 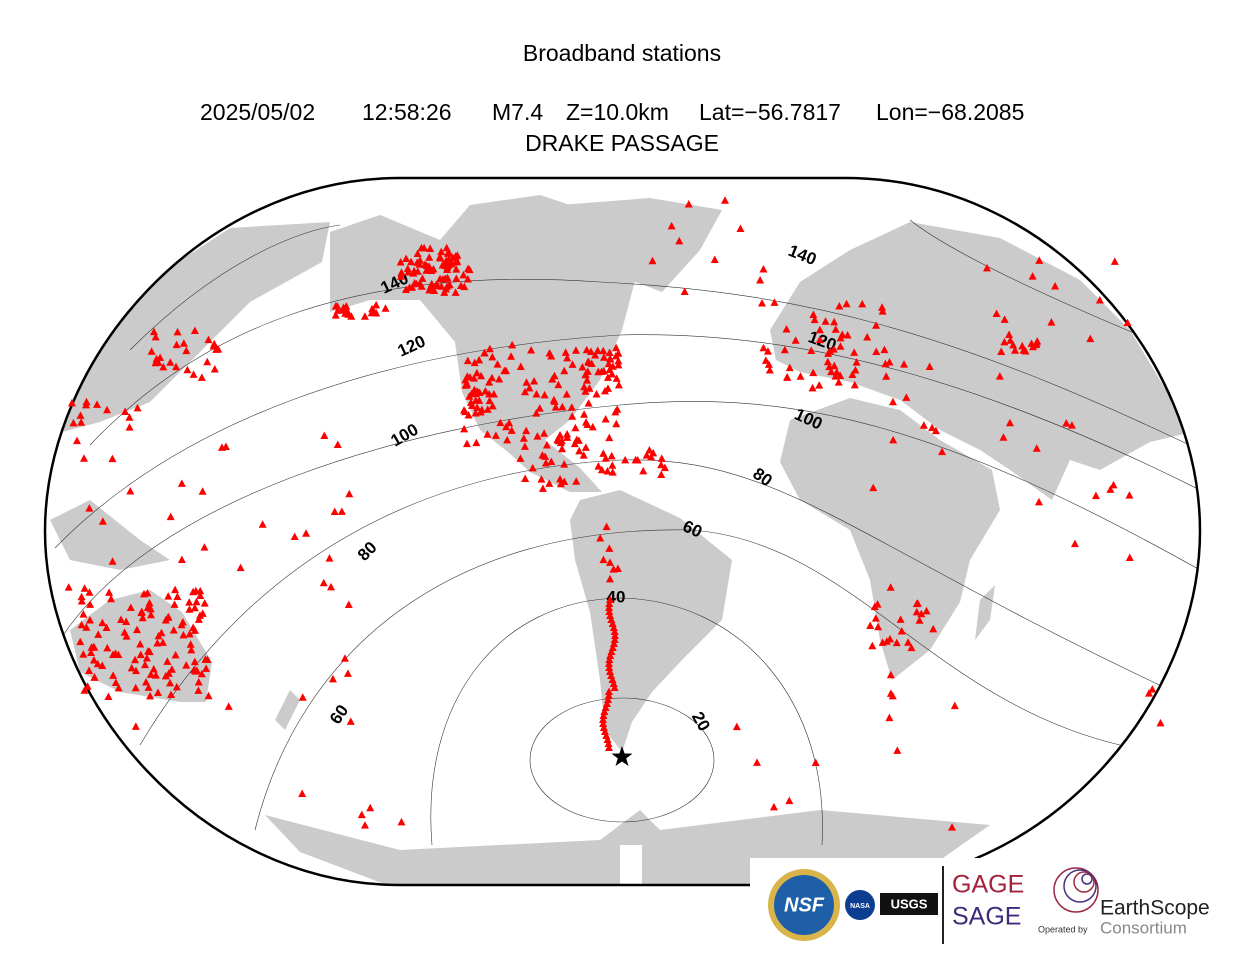 I want to click on eurasia, so click(x=981, y=361).